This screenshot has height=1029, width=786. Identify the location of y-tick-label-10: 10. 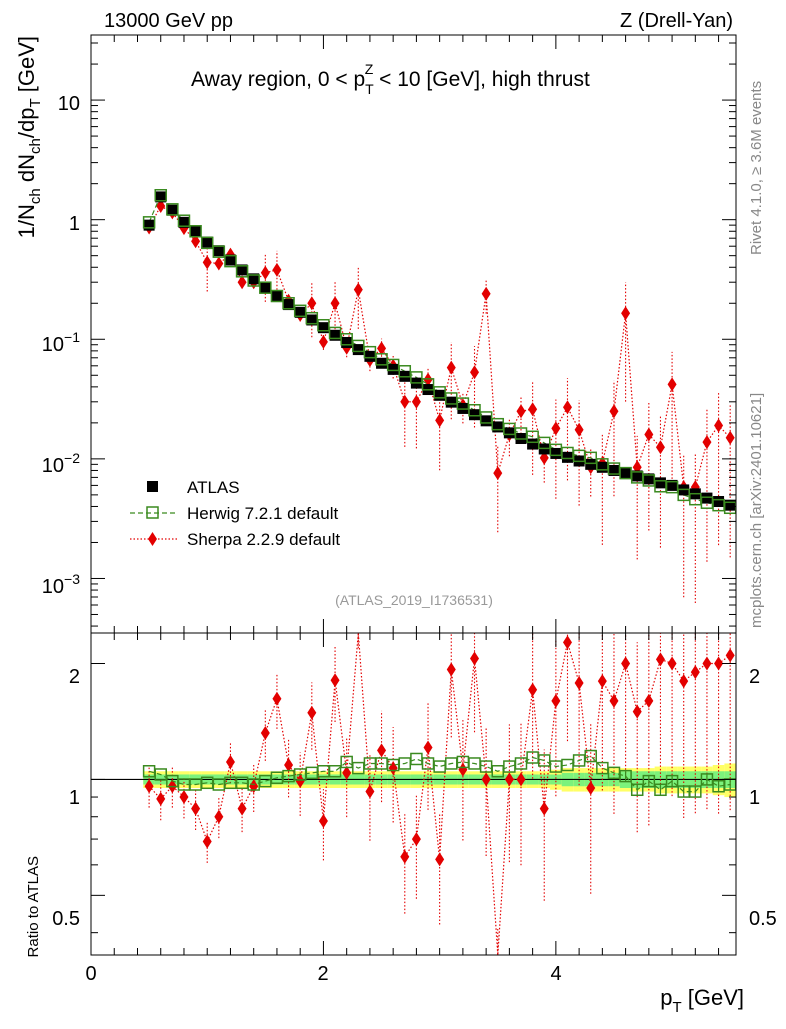
(69, 104).